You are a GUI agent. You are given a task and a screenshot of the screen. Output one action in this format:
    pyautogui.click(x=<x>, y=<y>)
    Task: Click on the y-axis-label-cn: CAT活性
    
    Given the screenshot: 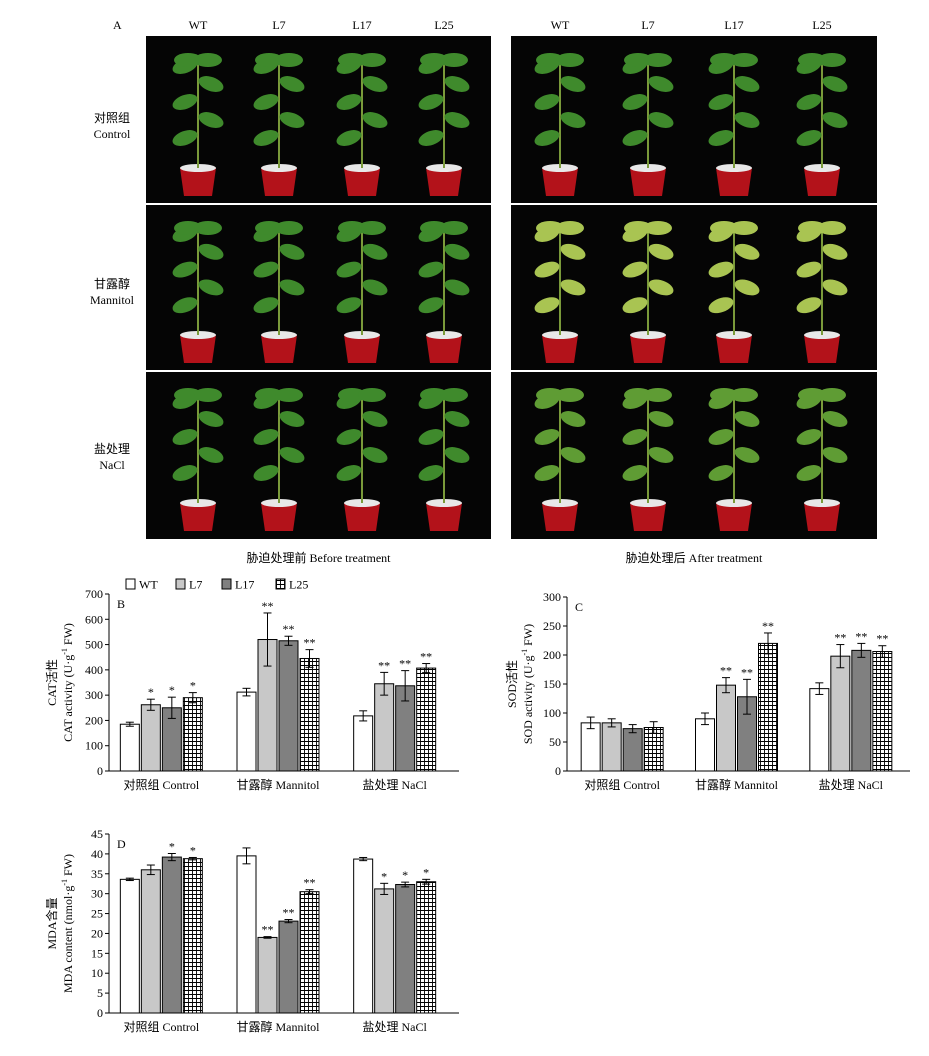 What is the action you would take?
    pyautogui.click(x=52, y=682)
    